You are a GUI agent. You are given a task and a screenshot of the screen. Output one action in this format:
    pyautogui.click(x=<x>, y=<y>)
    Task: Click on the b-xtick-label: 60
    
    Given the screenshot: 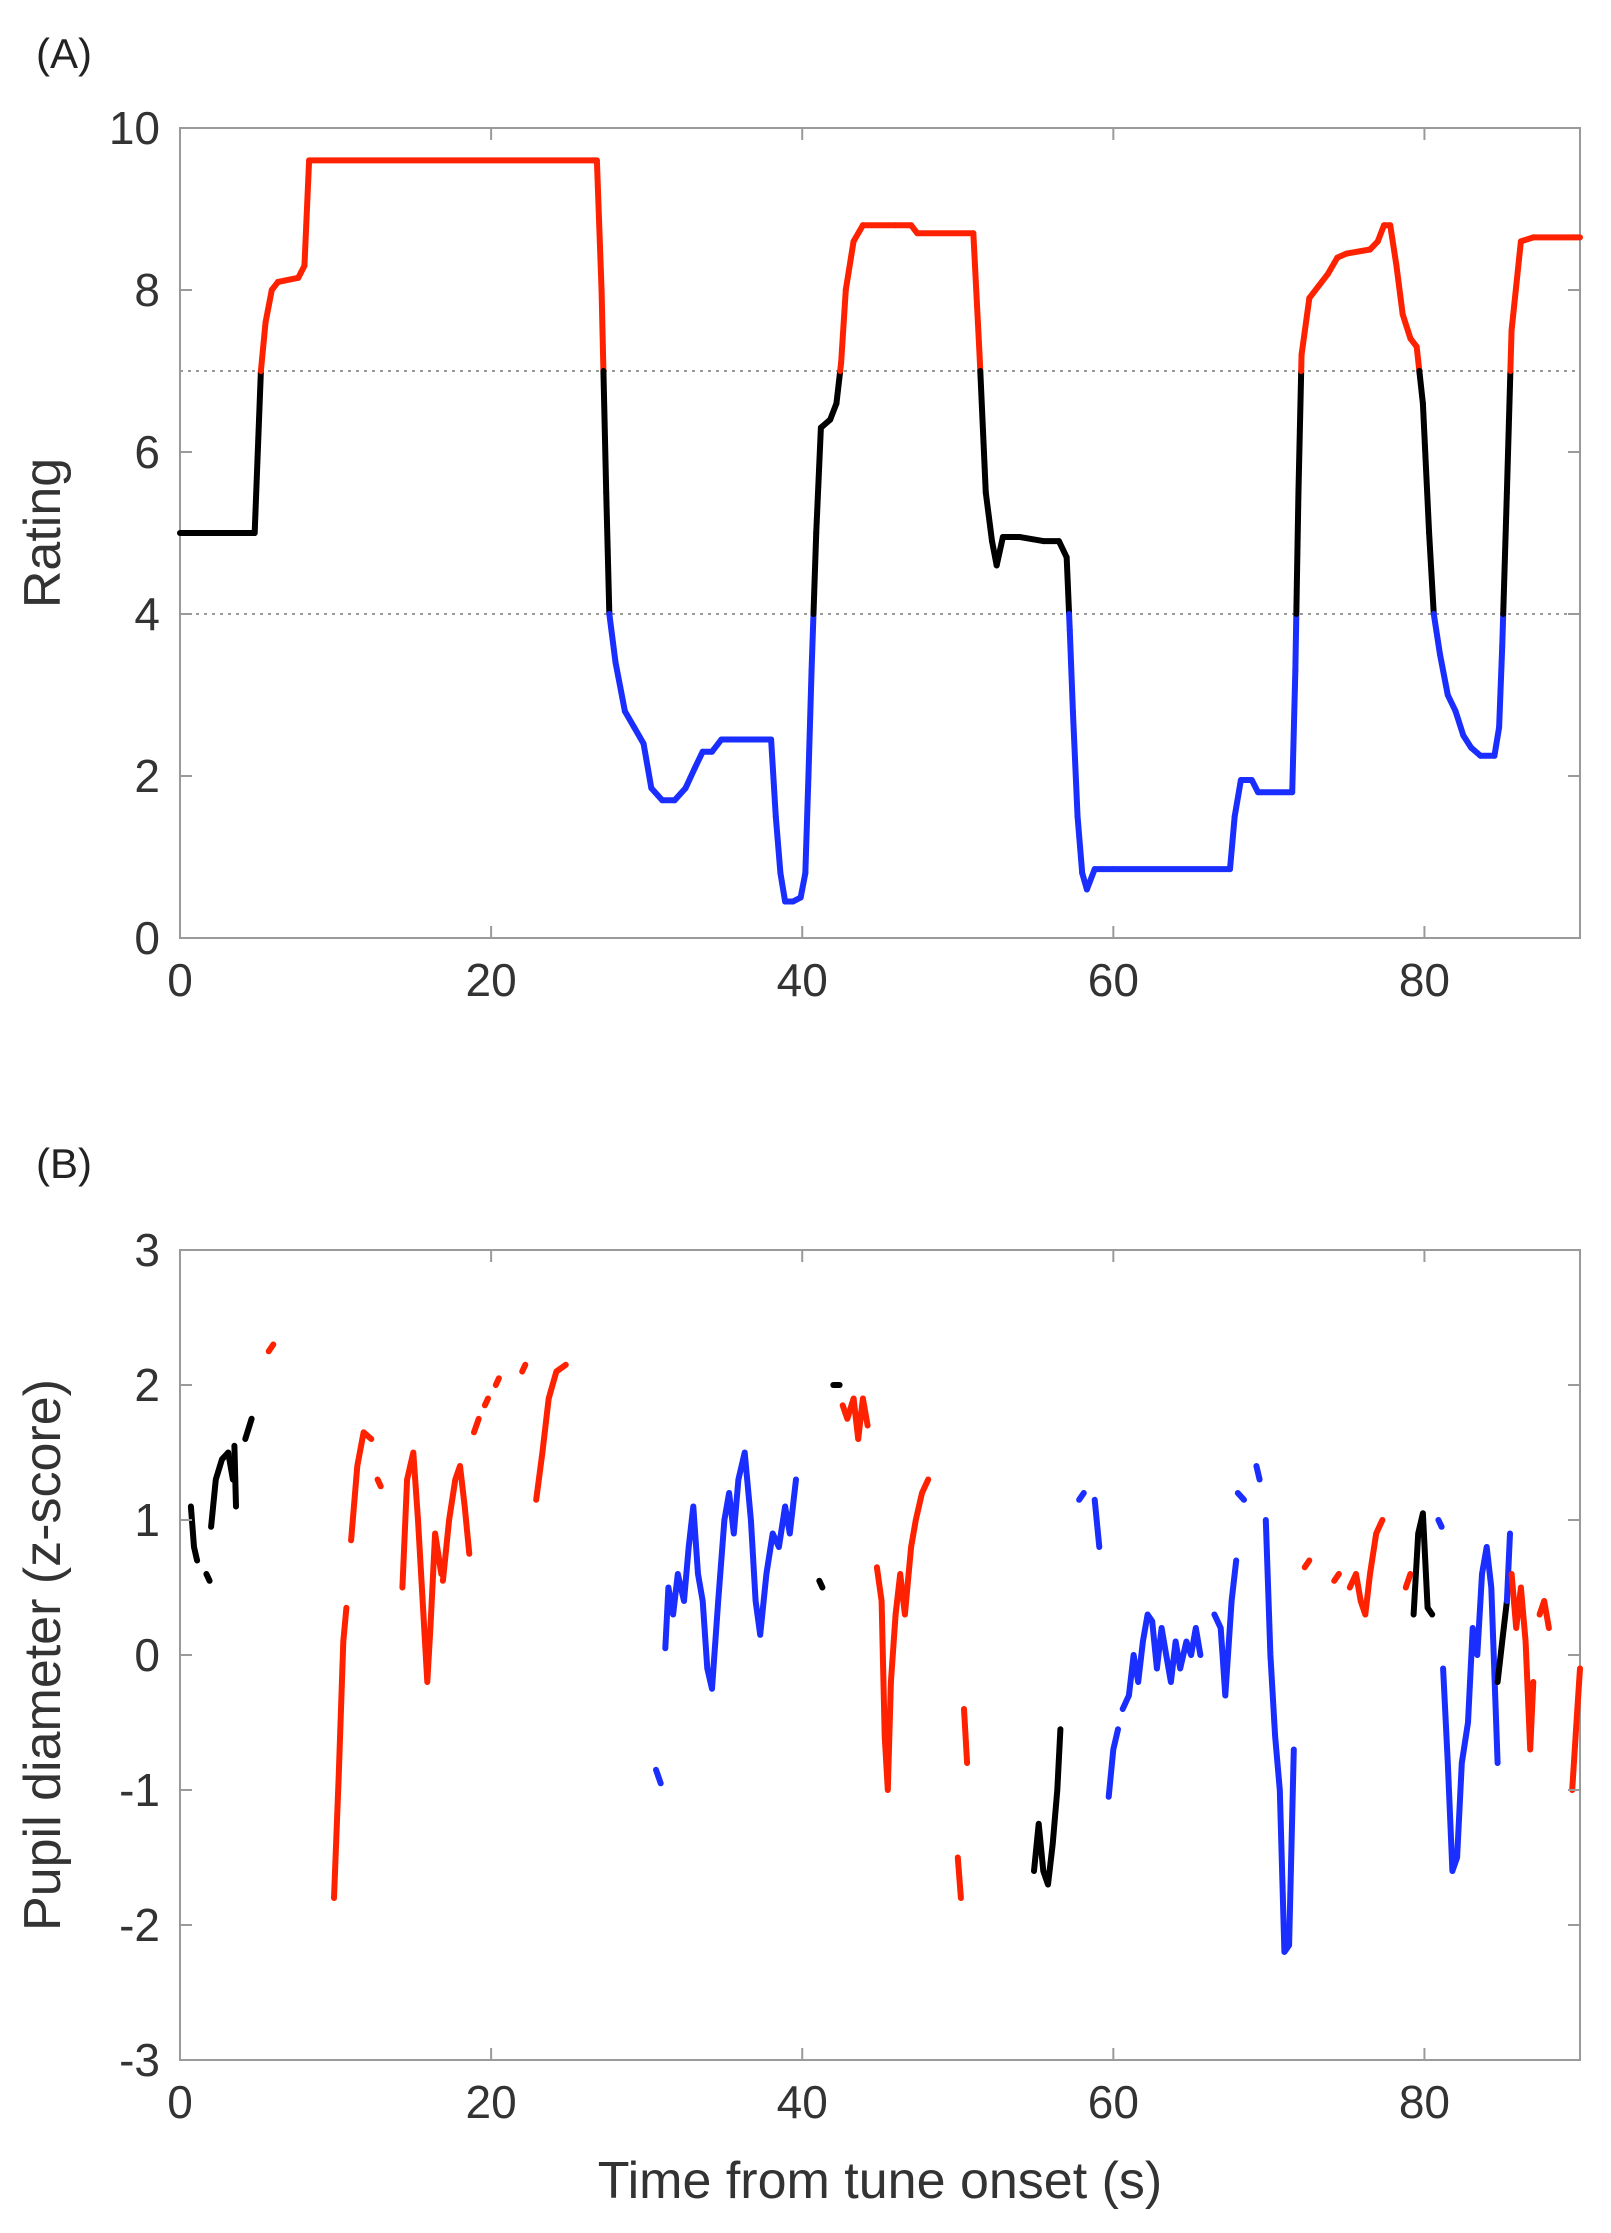 What is the action you would take?
    pyautogui.click(x=1113, y=2102)
    